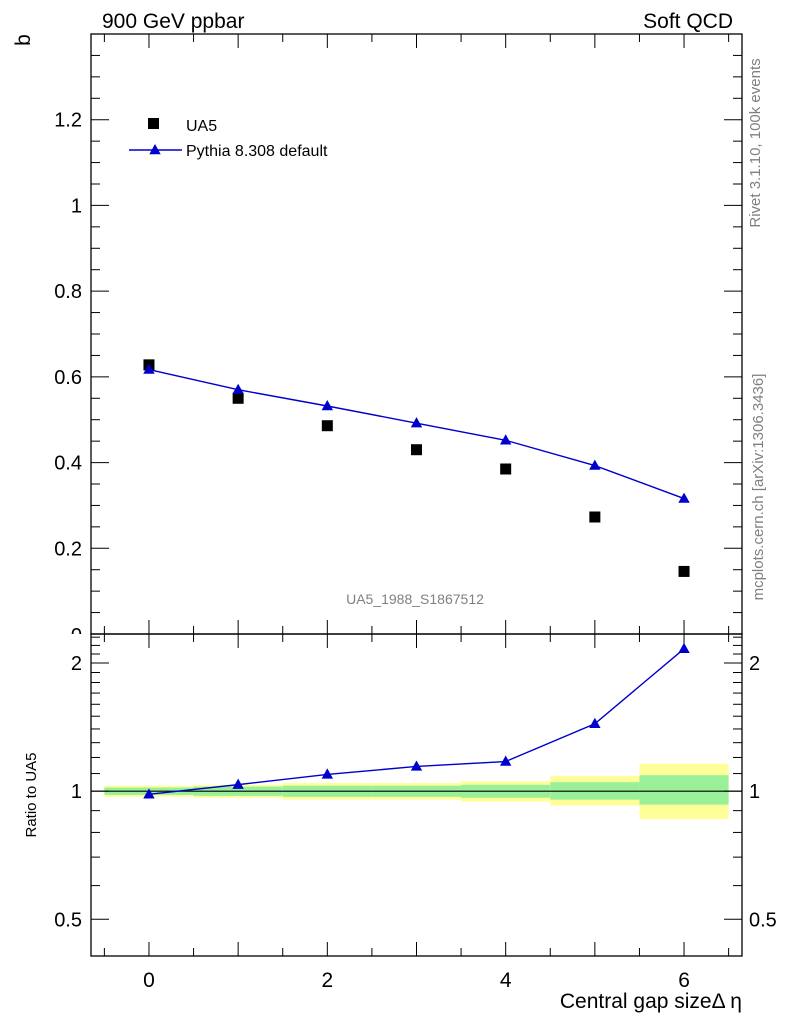 This screenshot has width=786, height=1024. What do you see at coordinates (76, 792) in the screenshot?
I see `ratio-y-tick-label-left: 1` at bounding box center [76, 792].